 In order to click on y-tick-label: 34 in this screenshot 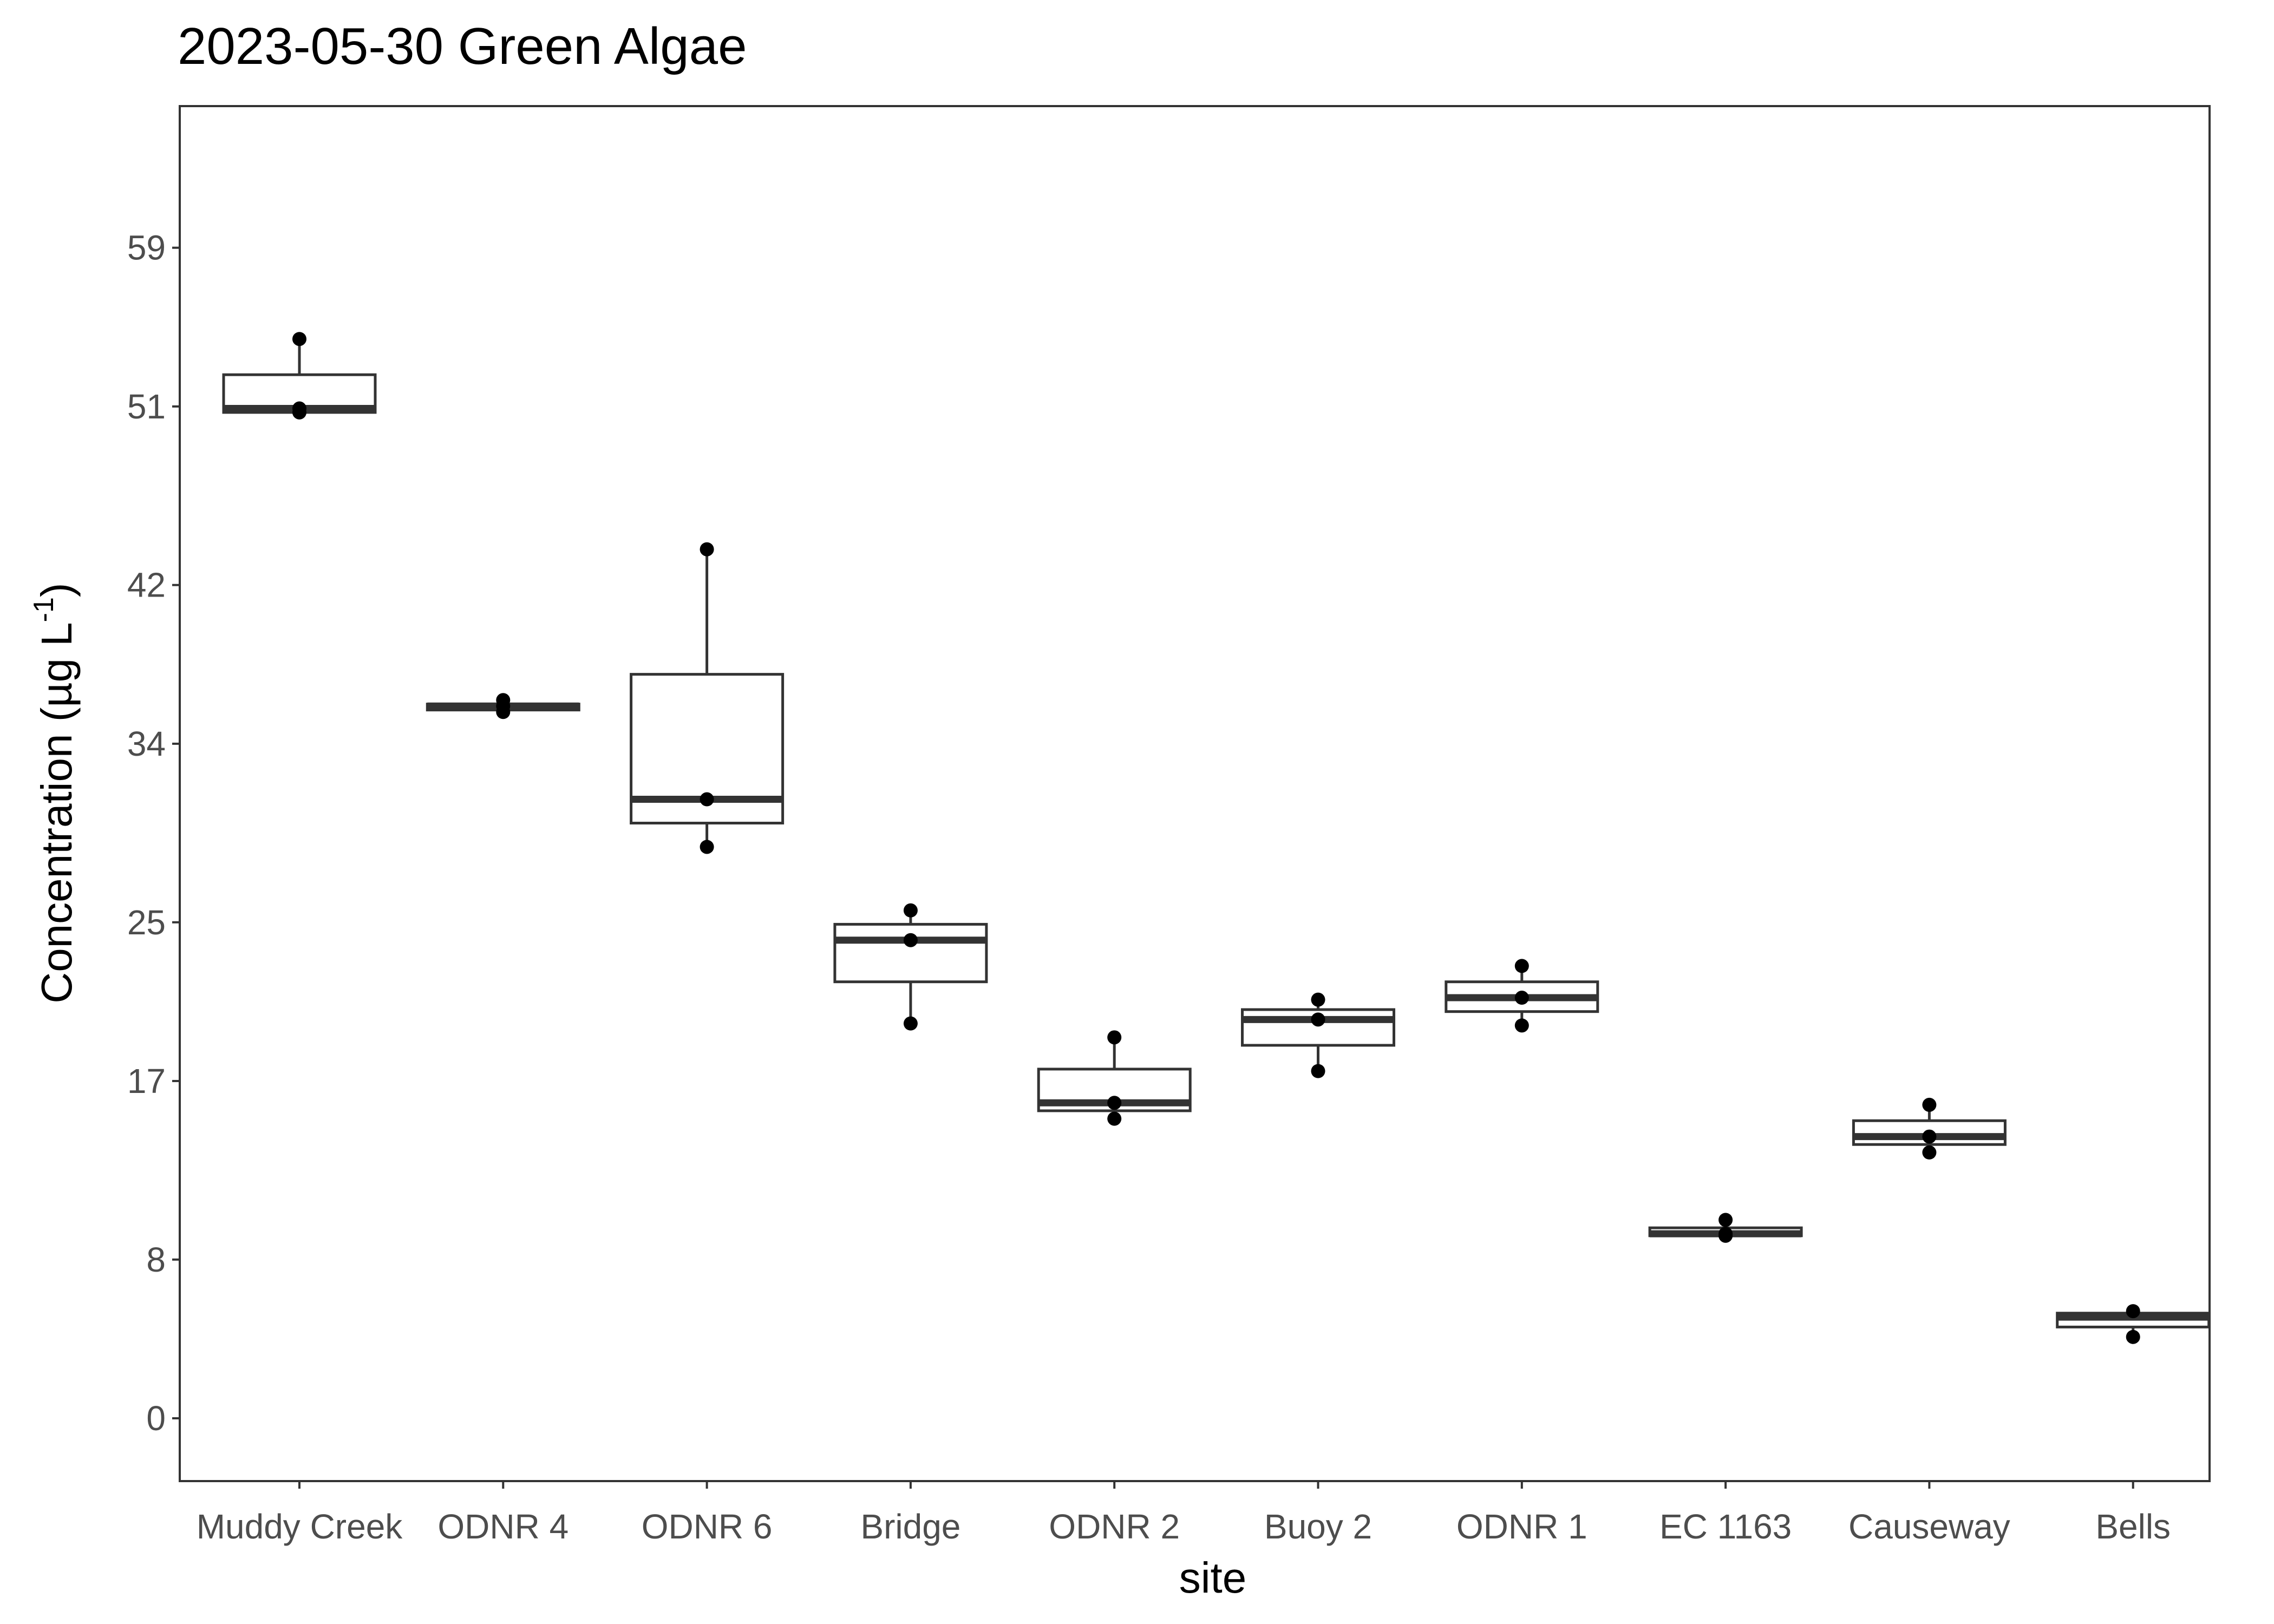, I will do `click(147, 743)`.